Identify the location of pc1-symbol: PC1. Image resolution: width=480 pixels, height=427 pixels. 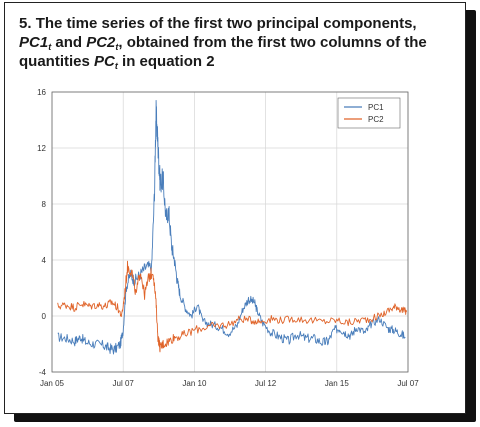
(34, 42).